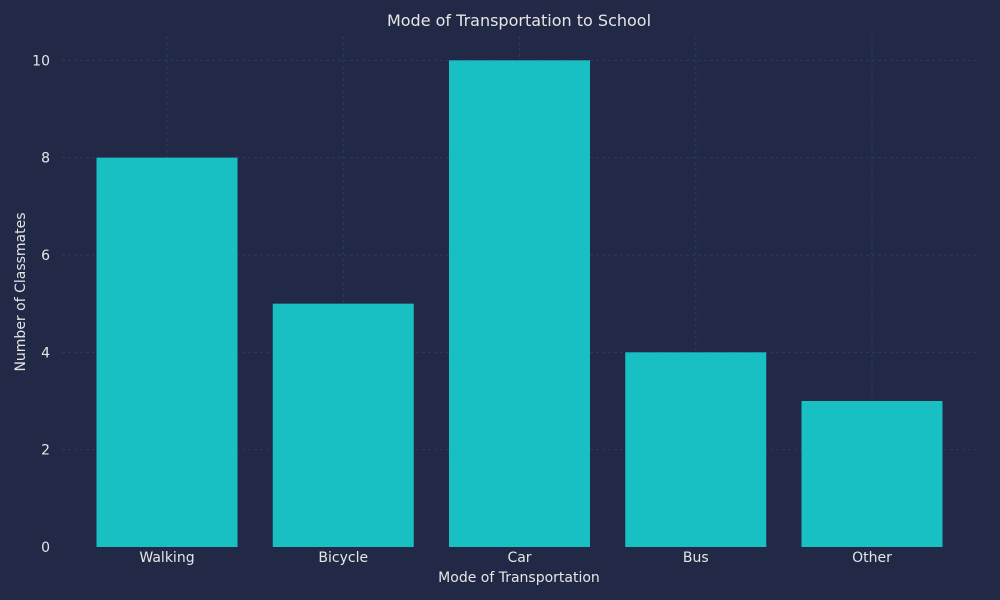 Image resolution: width=1000 pixels, height=600 pixels. I want to click on x-tick-label: Walking, so click(166, 558).